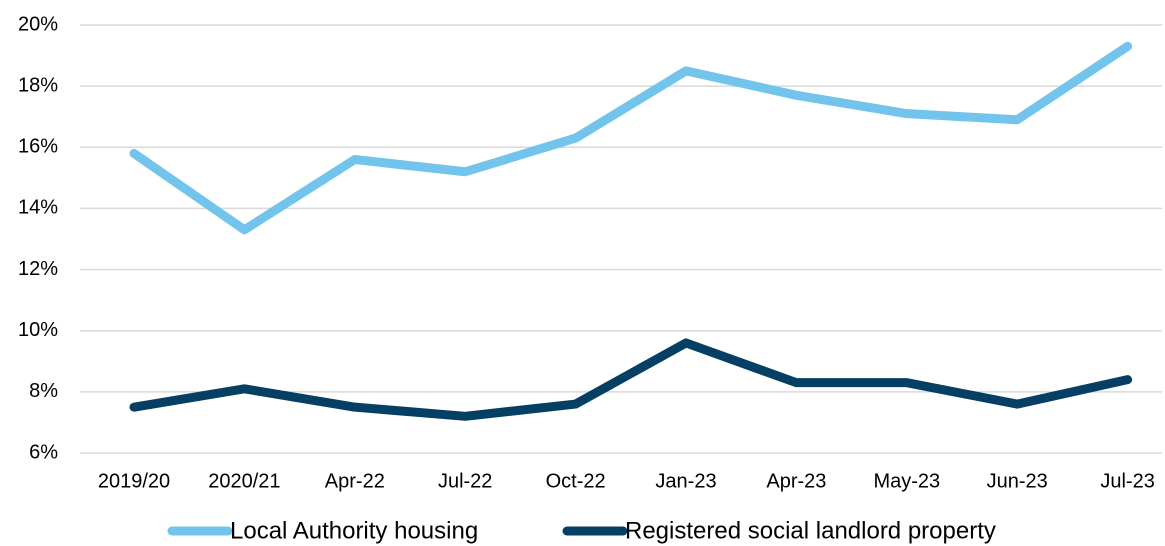  I want to click on legend-label: Local Authority housing, so click(354, 530).